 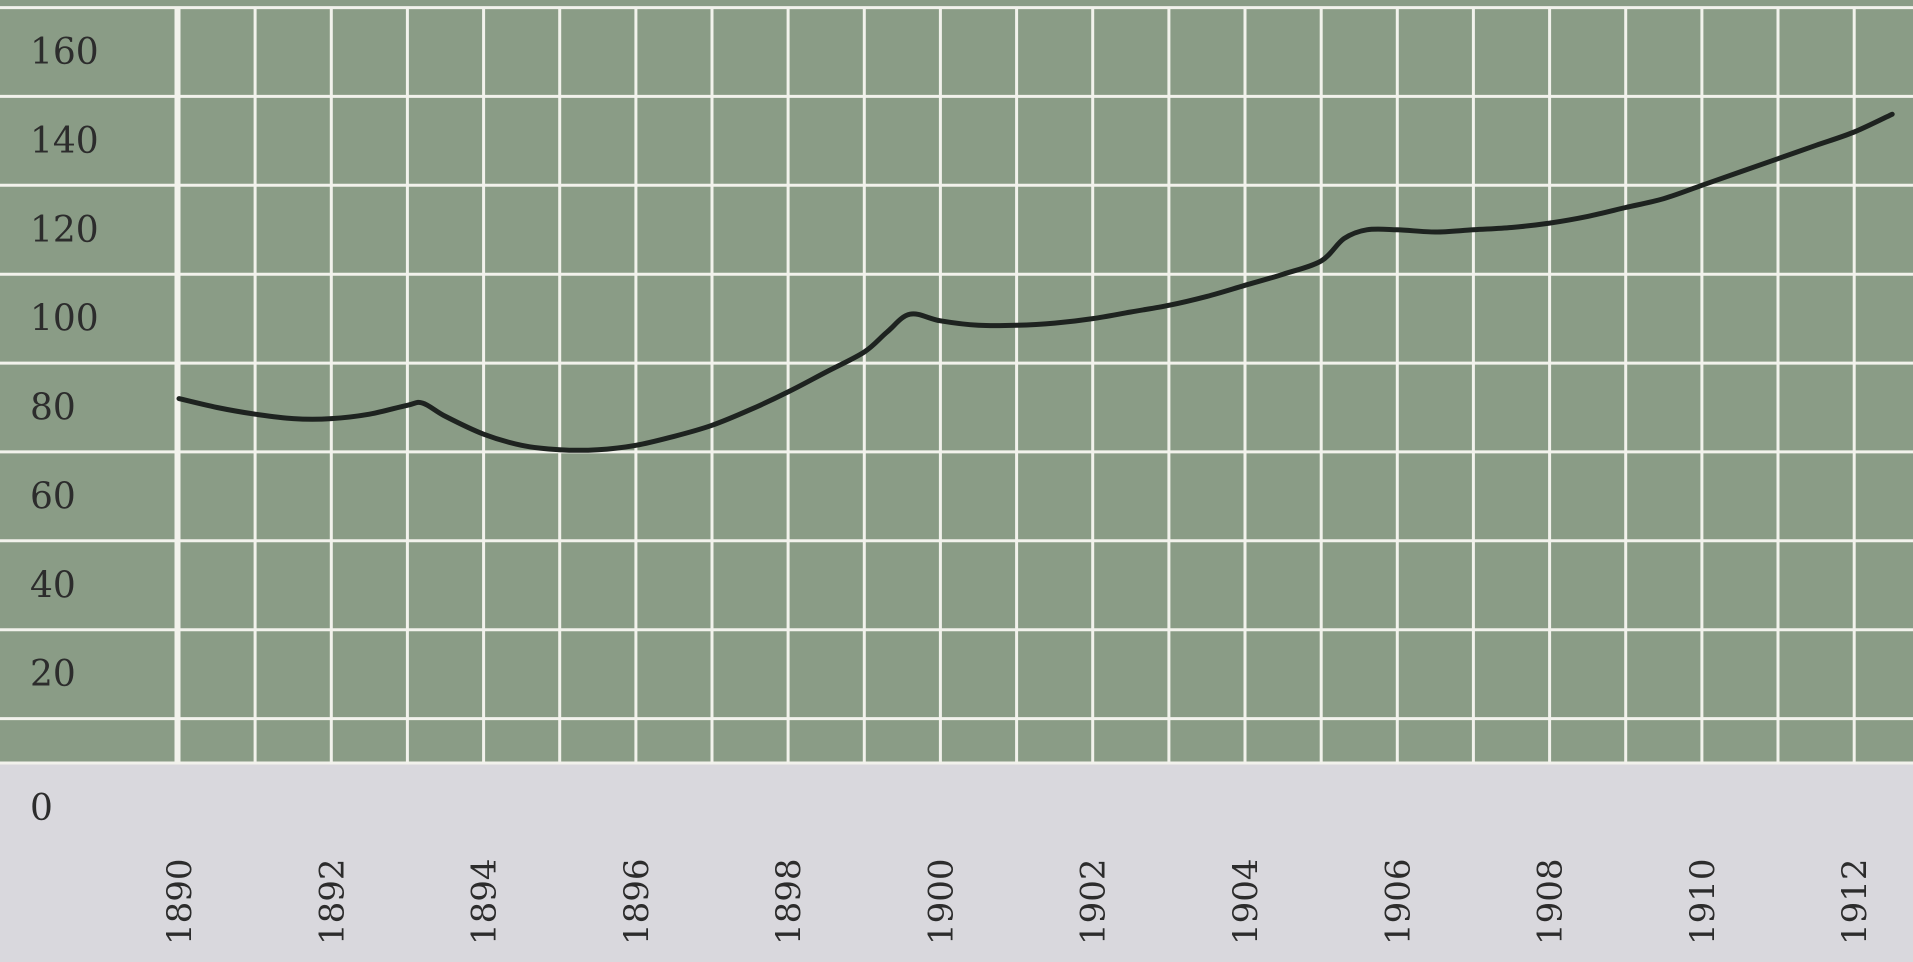 I want to click on x-tick-label: 1896, so click(x=637, y=901).